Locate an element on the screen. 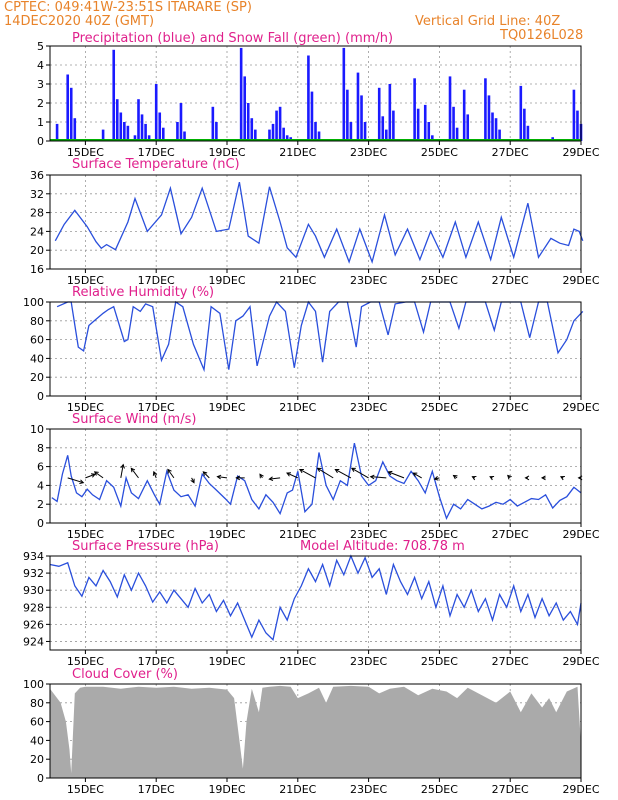  y-tick-label: 924 is located at coordinates (33, 641).